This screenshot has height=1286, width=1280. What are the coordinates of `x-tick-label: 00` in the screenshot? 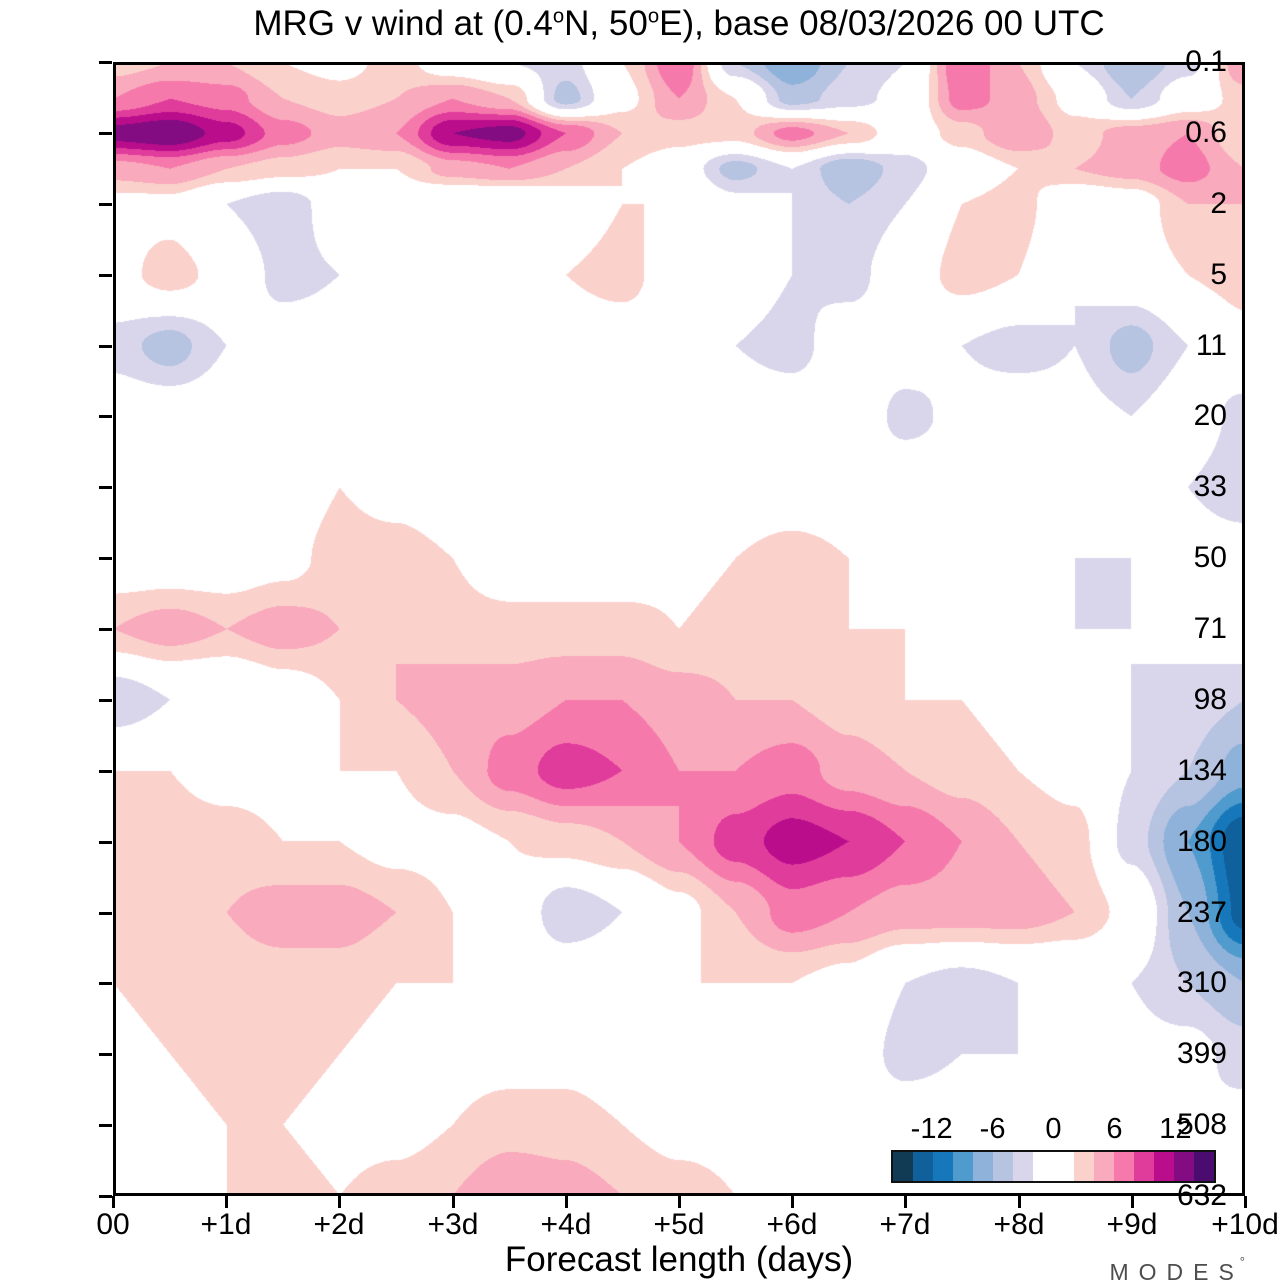 It's located at (113, 1224).